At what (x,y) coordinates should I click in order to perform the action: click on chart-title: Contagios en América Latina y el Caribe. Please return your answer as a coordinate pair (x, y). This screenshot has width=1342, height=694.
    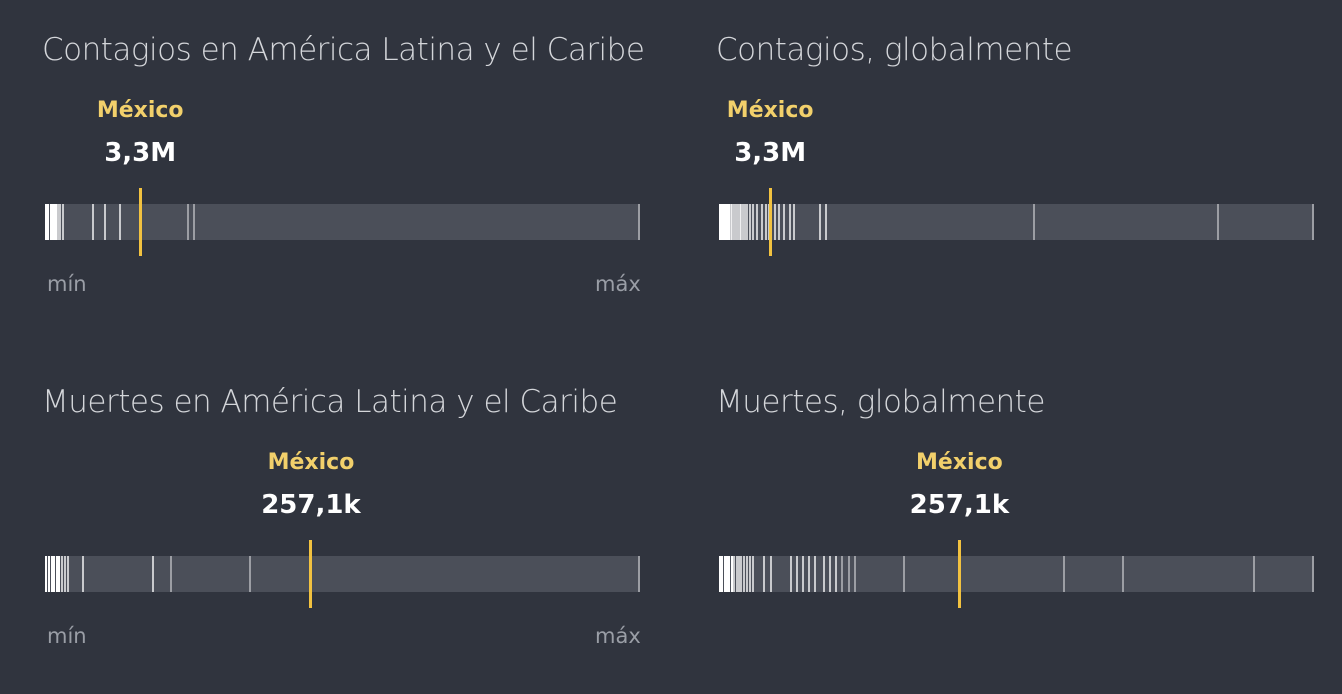
    Looking at the image, I should click on (343, 50).